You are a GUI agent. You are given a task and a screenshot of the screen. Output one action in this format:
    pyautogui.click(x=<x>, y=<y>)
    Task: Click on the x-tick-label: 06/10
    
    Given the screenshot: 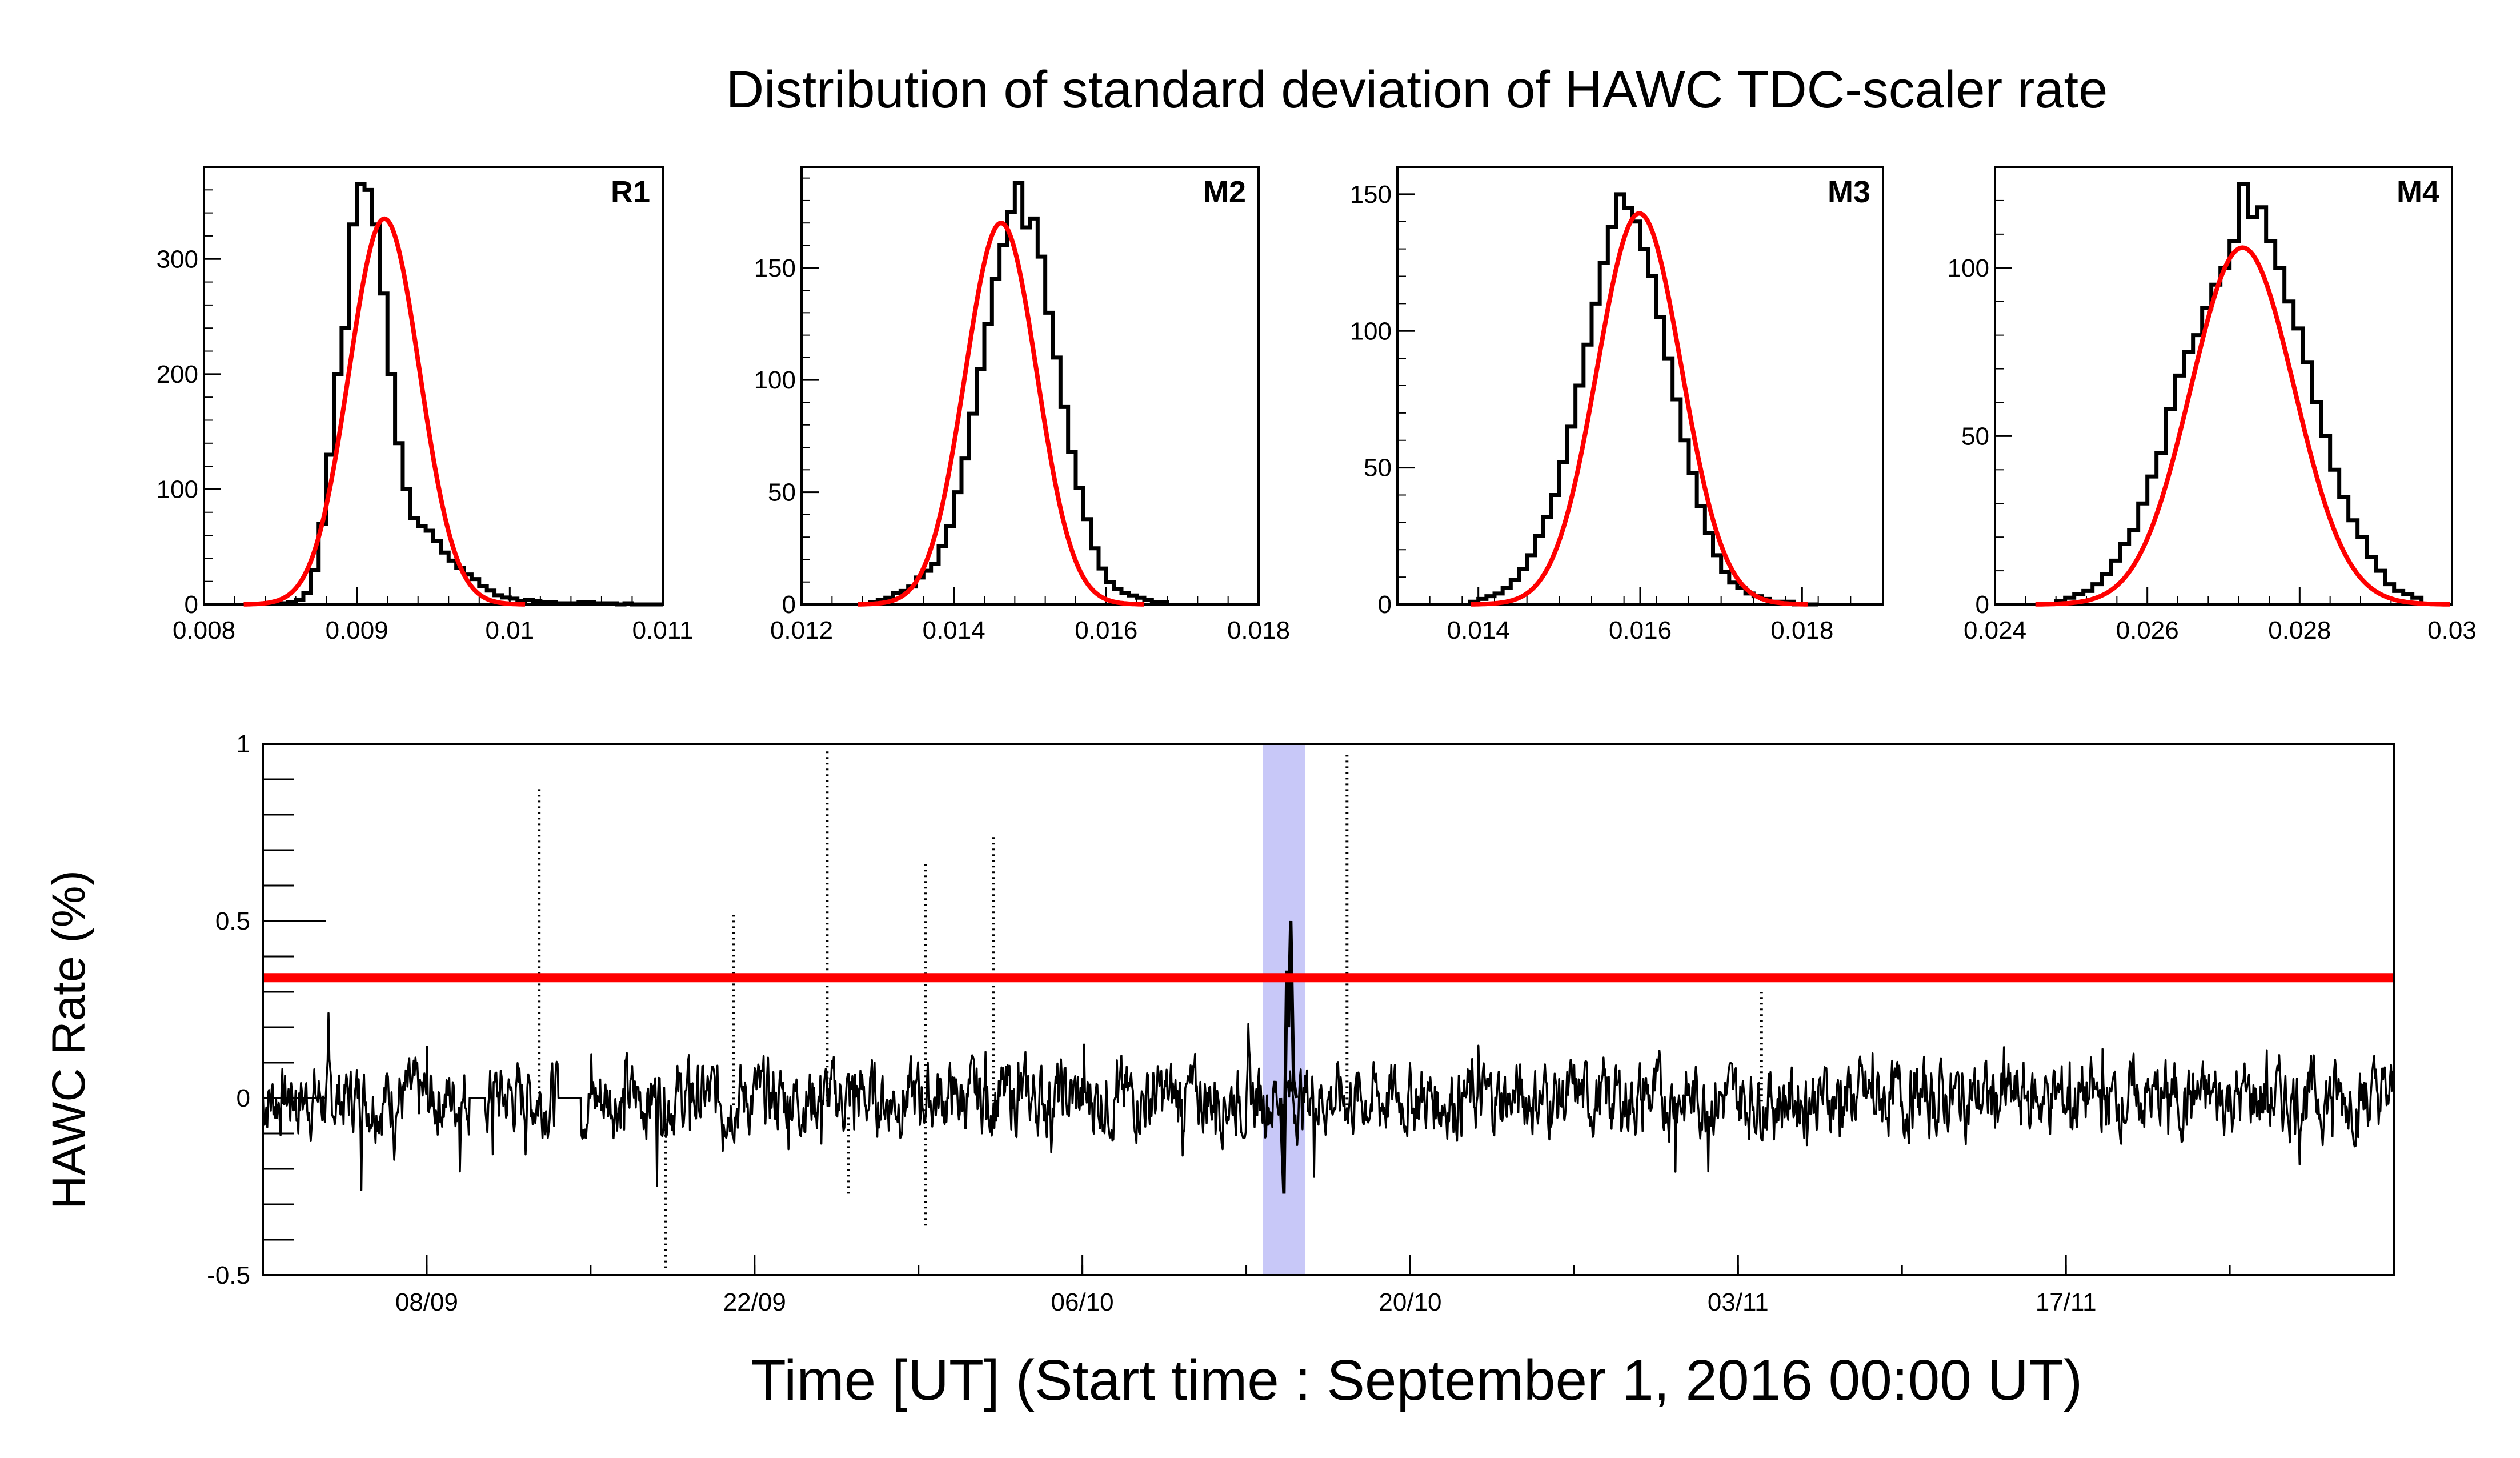 What is the action you would take?
    pyautogui.click(x=1082, y=1302)
    